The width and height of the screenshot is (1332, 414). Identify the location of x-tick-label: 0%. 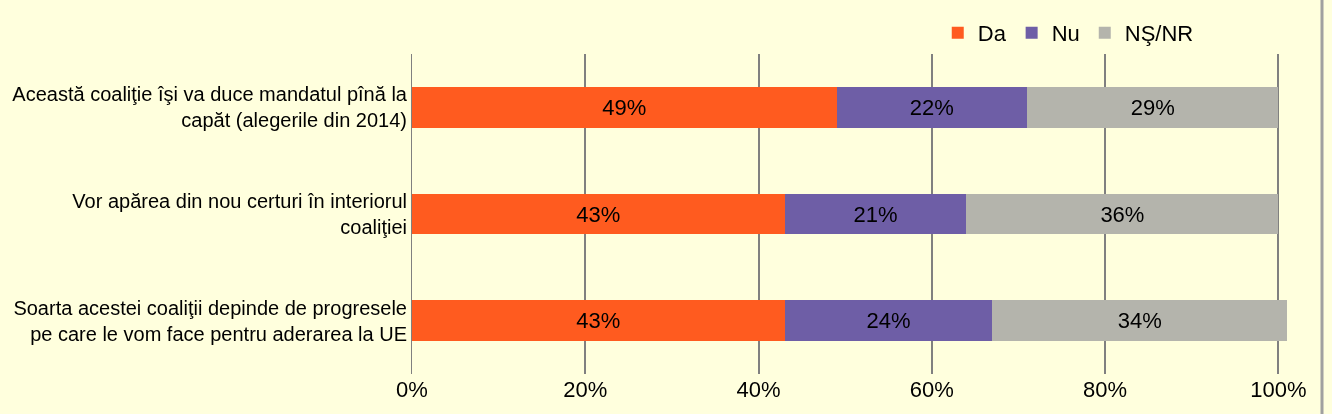
(412, 389).